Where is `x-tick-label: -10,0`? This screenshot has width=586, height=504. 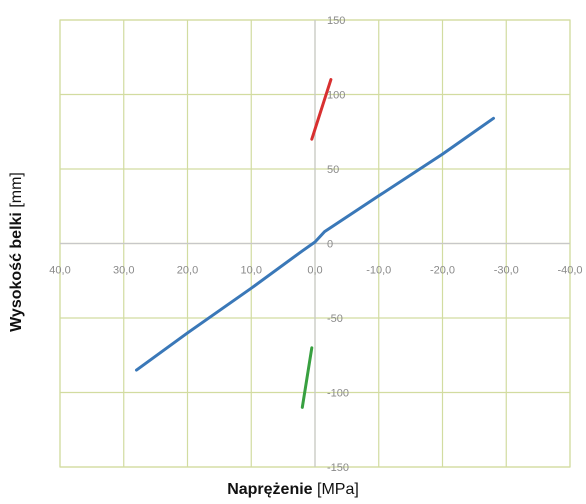 x-tick-label: -10,0 is located at coordinates (378, 271).